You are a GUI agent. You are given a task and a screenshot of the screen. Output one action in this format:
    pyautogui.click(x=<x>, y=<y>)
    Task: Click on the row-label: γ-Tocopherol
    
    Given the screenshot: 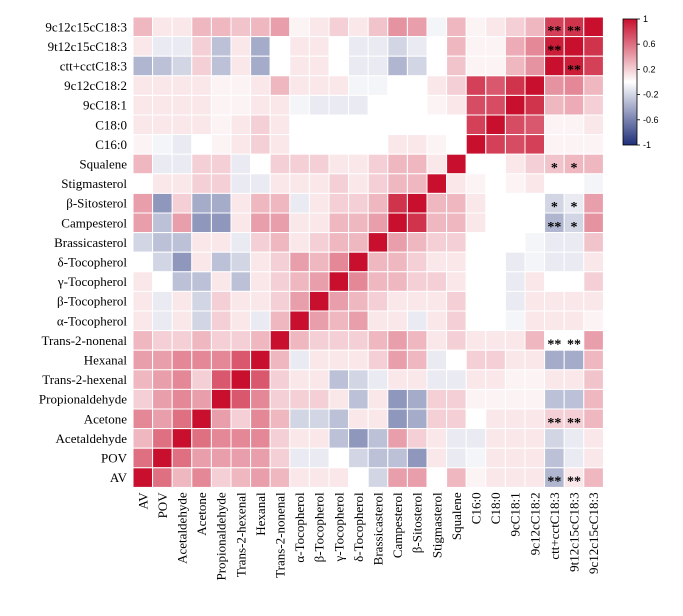 What is the action you would take?
    pyautogui.click(x=92, y=281)
    